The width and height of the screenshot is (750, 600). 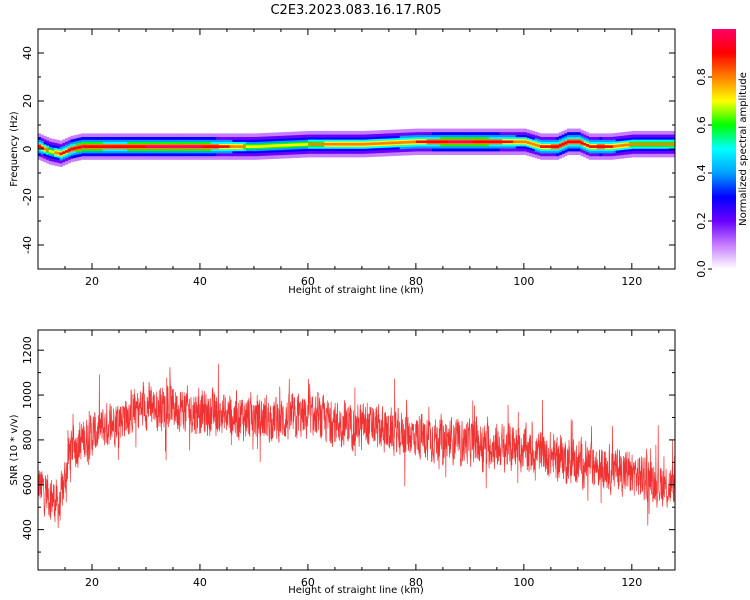 What do you see at coordinates (724, 149) in the screenshot?
I see `colorbar-gradient` at bounding box center [724, 149].